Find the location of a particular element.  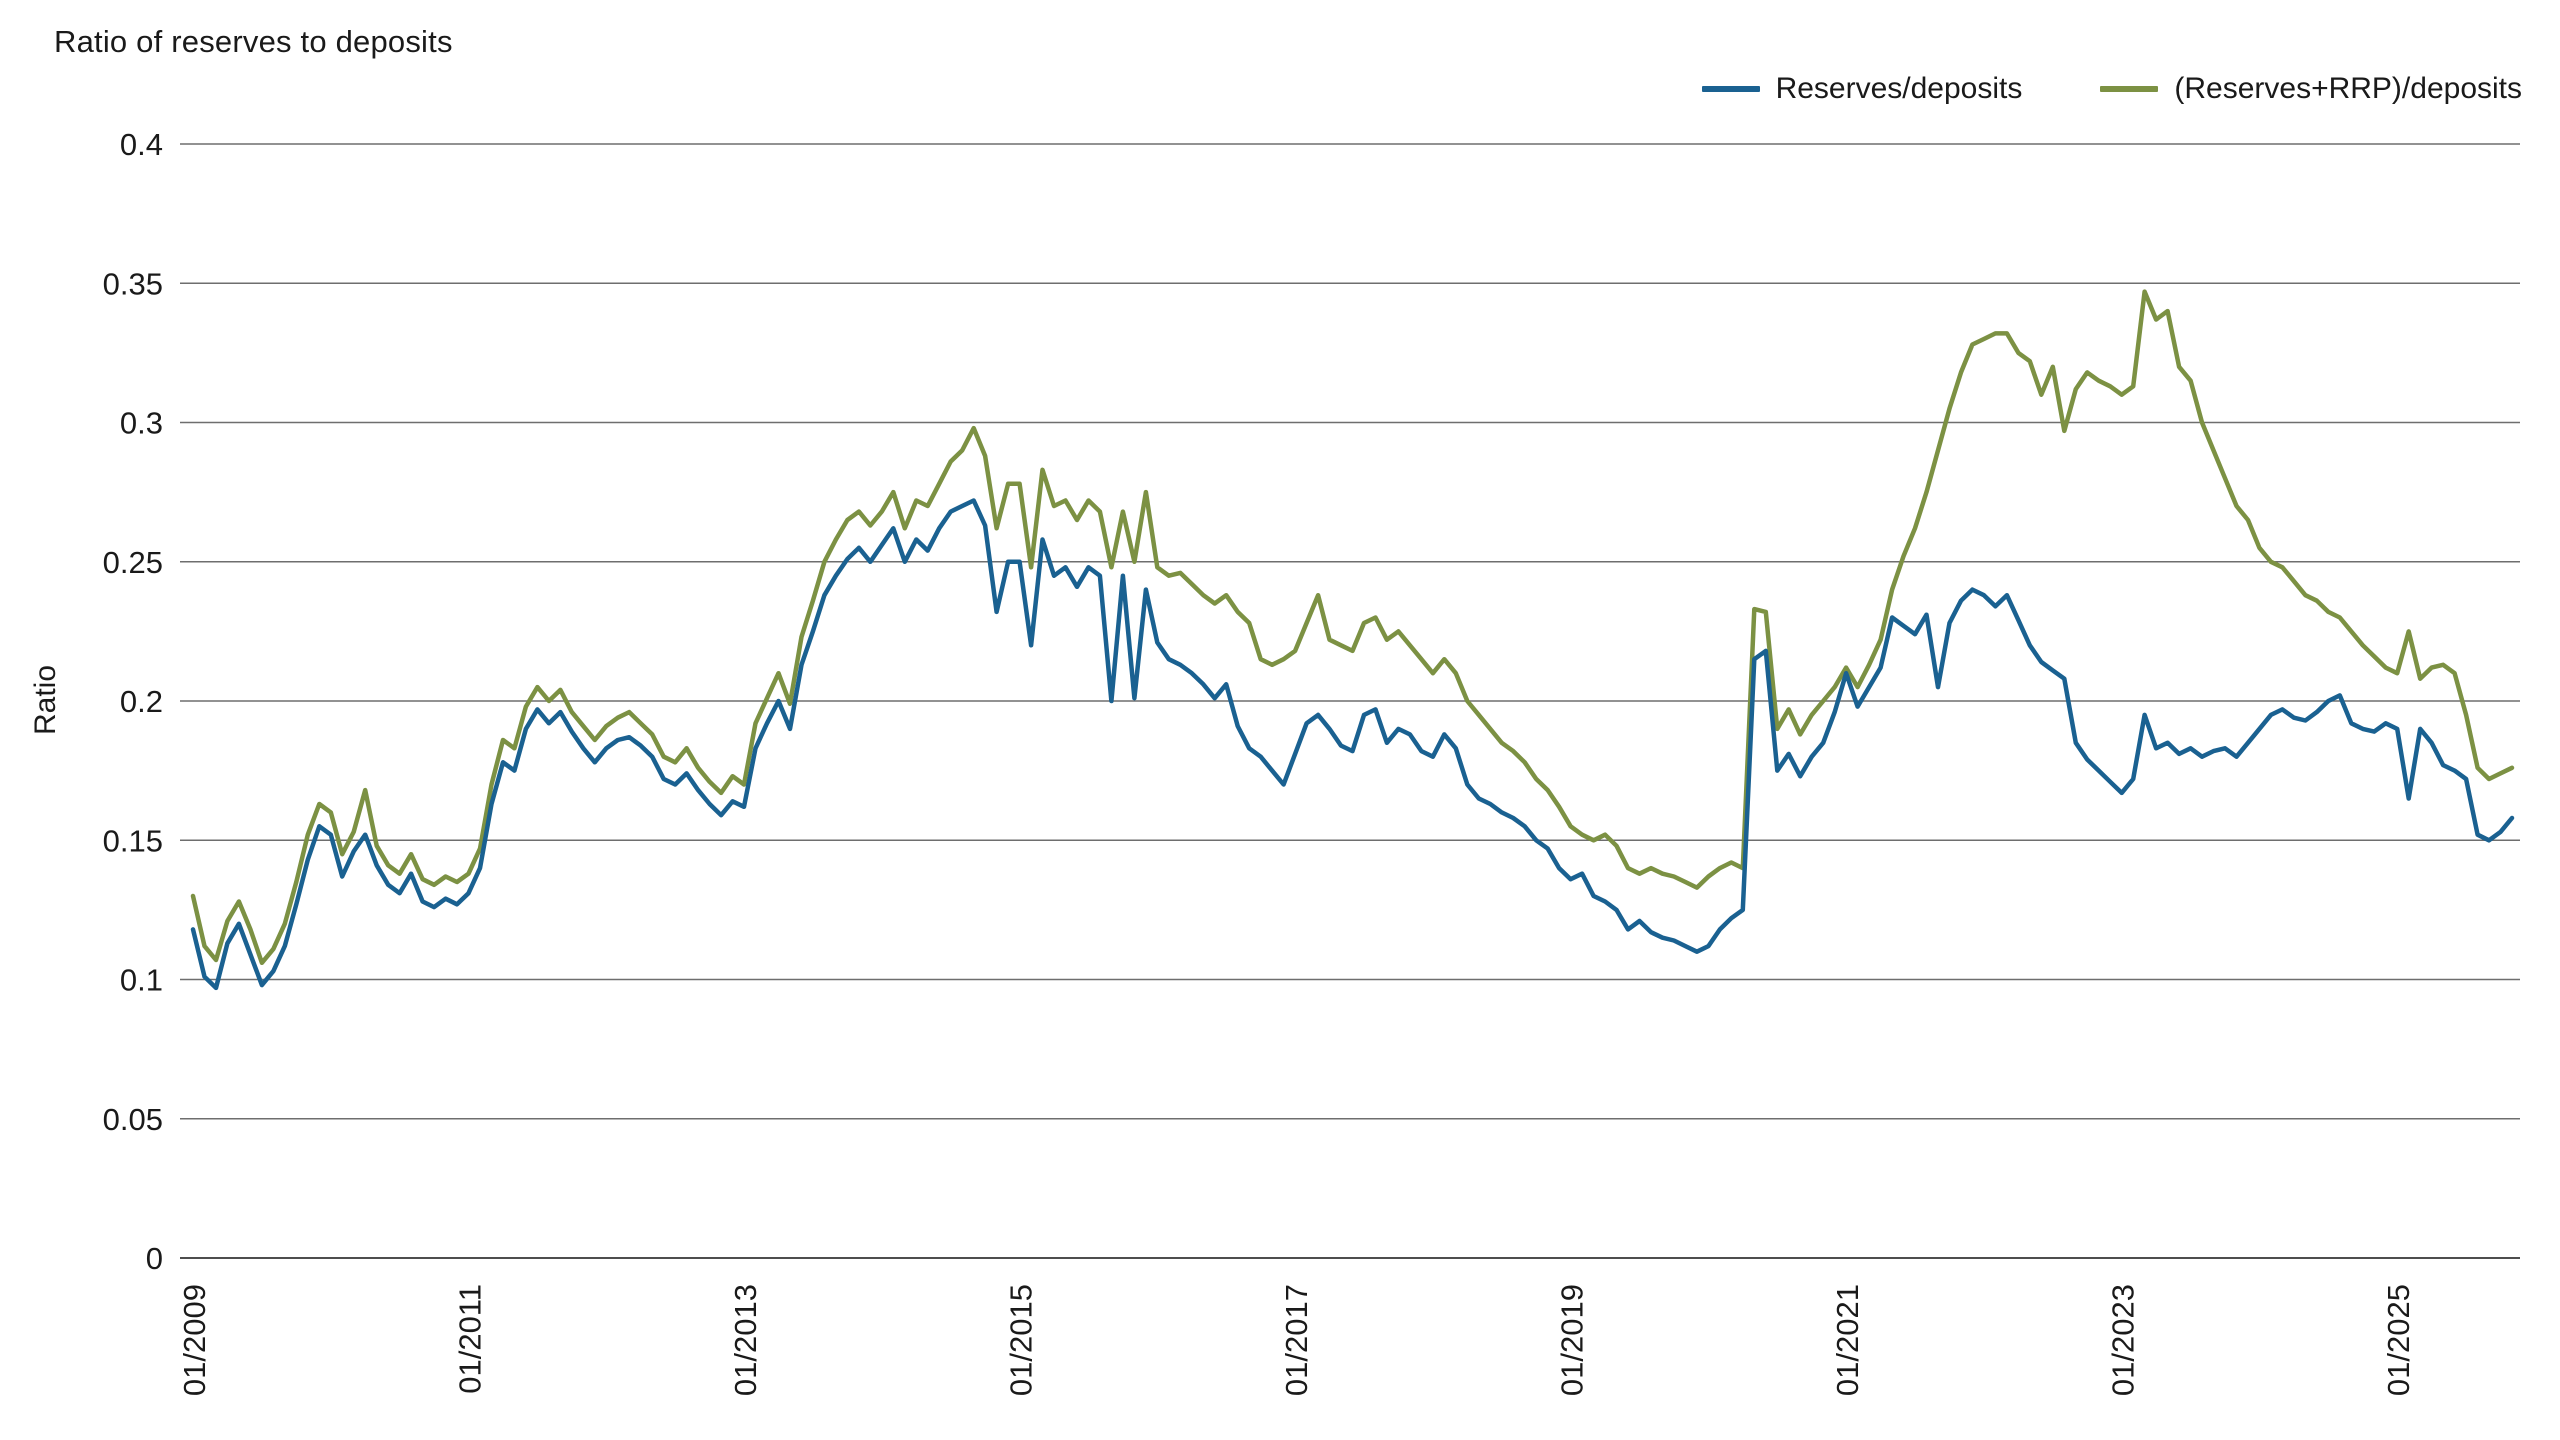

x-tick-label: 01/2017 is located at coordinates (1296, 1340).